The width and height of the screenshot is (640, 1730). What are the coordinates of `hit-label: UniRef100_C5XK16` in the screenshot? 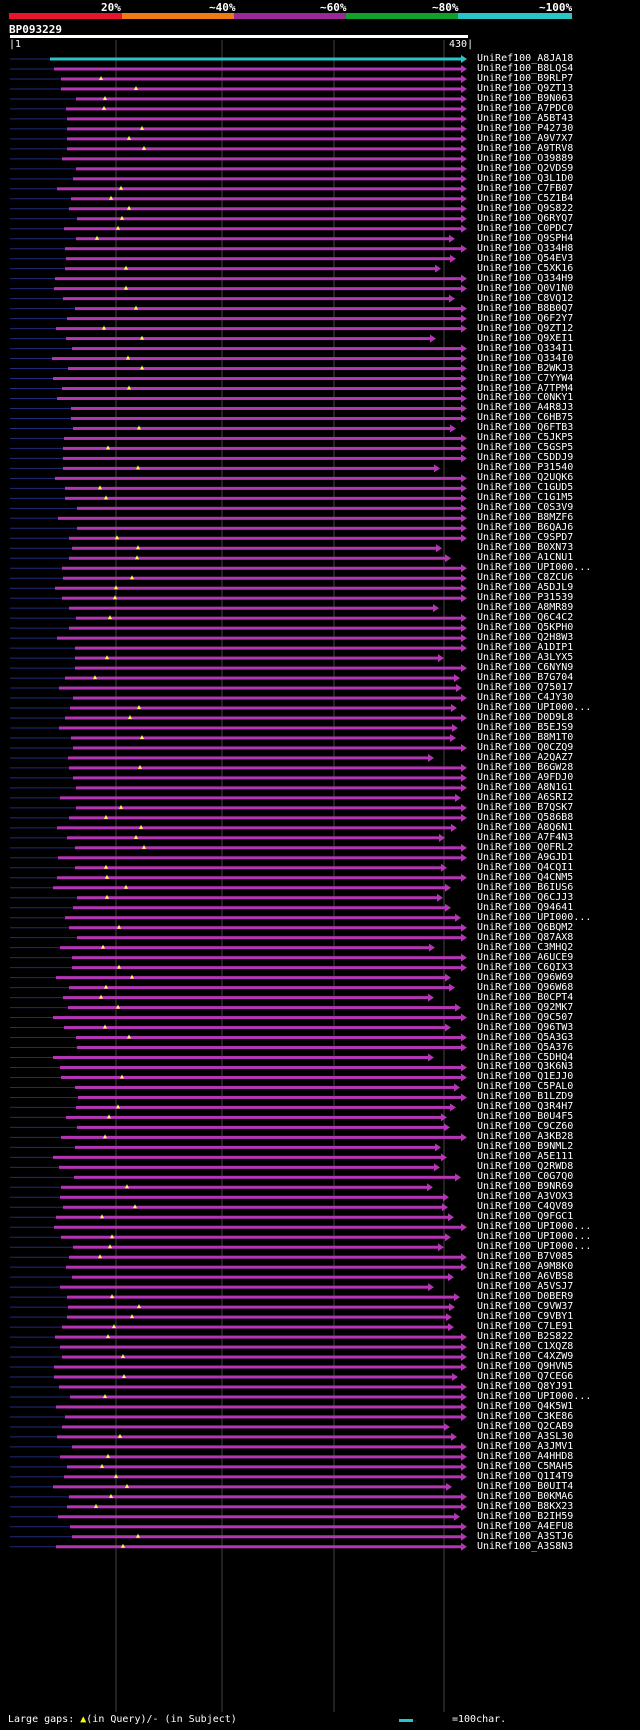 It's located at (525, 268).